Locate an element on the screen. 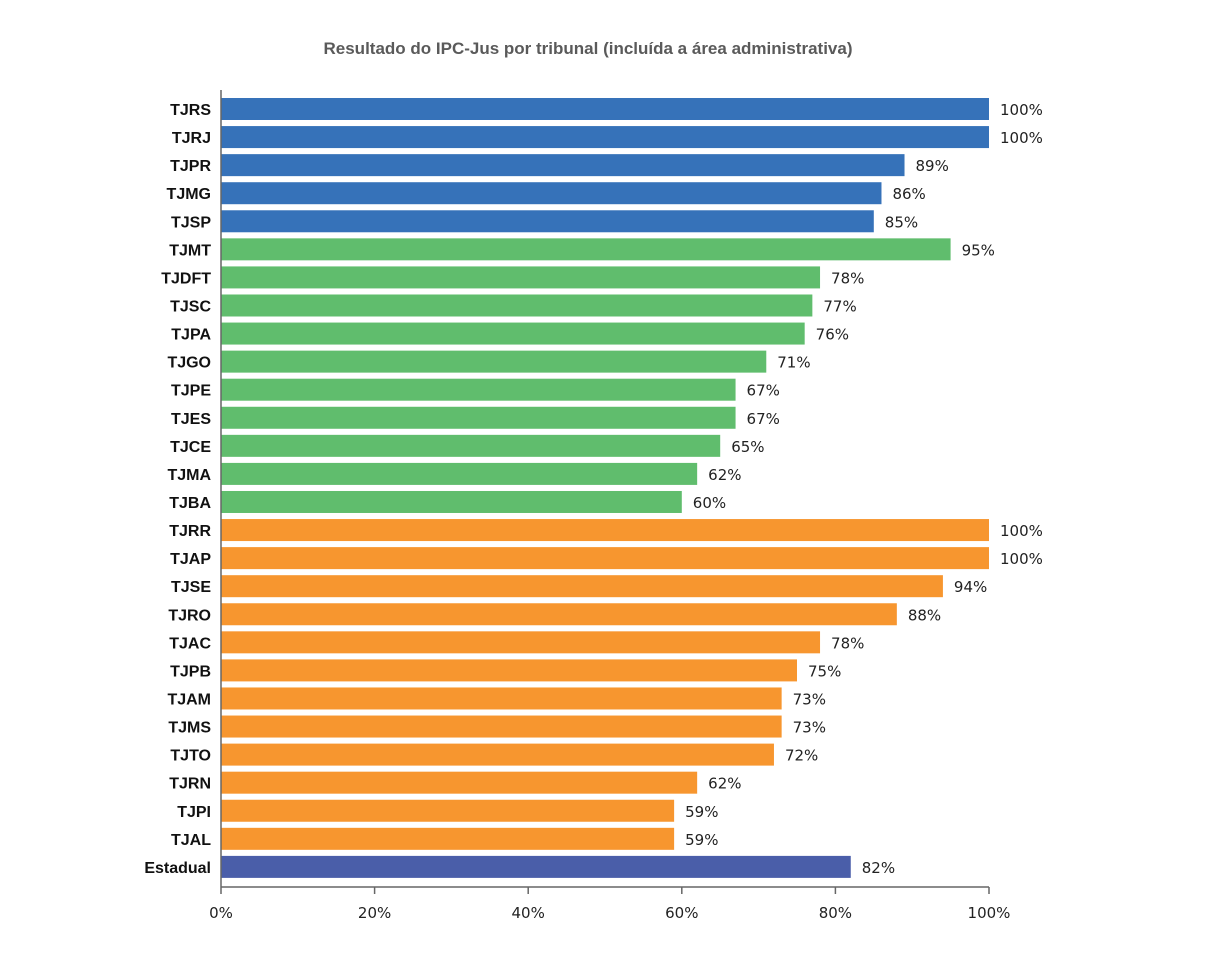 This screenshot has height=957, width=1218. category-label: TJSP is located at coordinates (191, 222).